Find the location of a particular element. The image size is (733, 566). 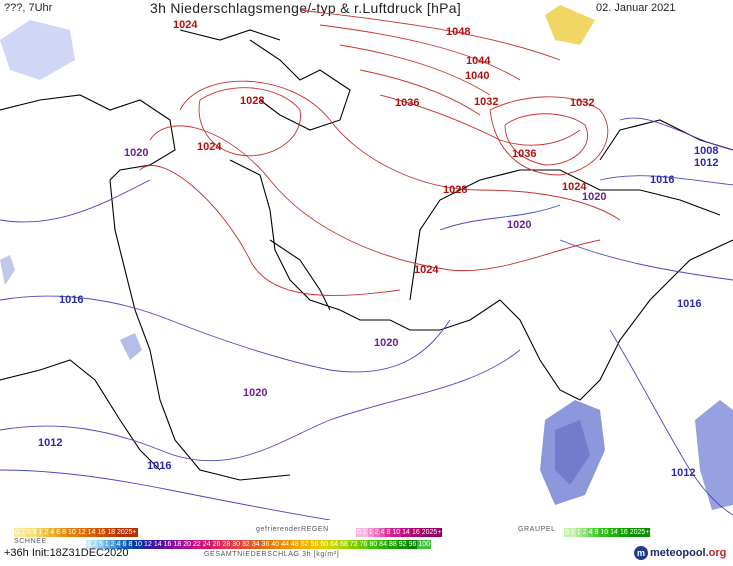

legend-swatch: 32 is located at coordinates (246, 544).